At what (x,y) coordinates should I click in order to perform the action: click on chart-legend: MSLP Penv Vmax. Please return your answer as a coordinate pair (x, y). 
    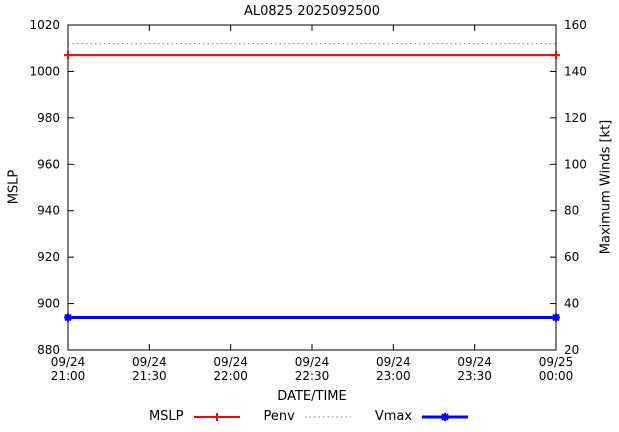
    Looking at the image, I should click on (309, 416).